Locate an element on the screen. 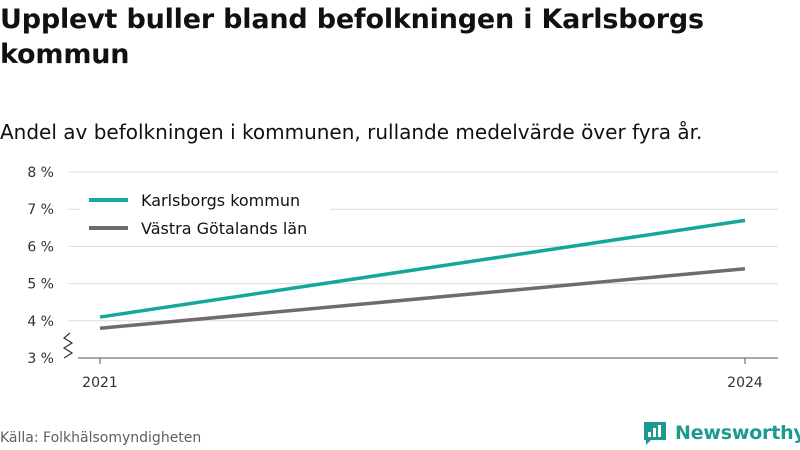 The height and width of the screenshot is (450, 800). series-line is located at coordinates (422, 298).